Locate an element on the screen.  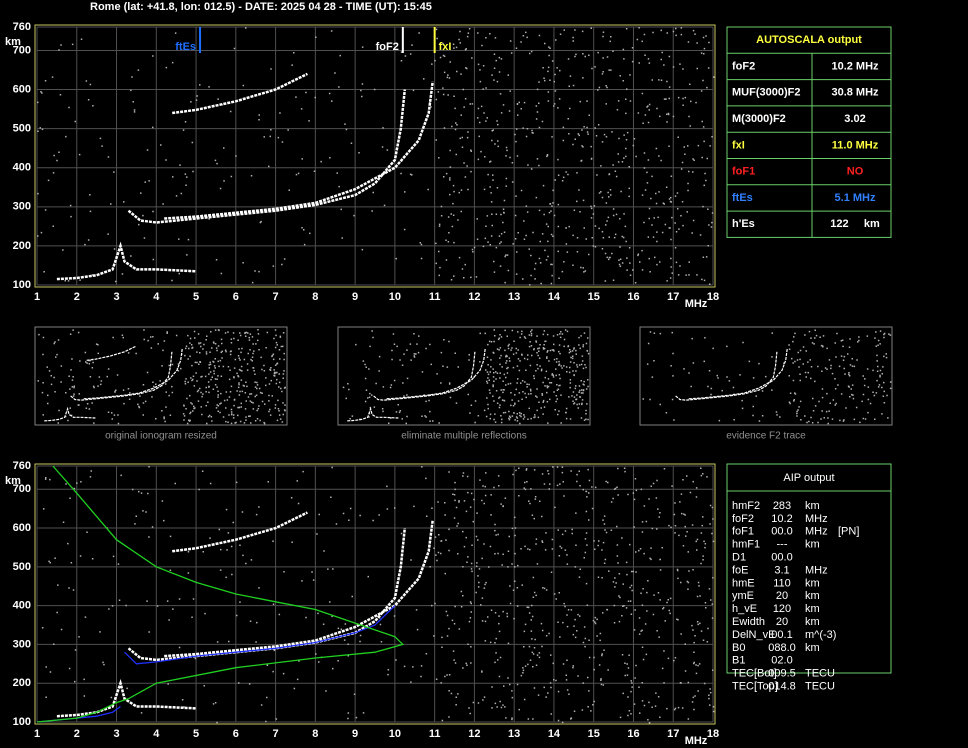
x-tick-label: 18 is located at coordinates (713, 297).